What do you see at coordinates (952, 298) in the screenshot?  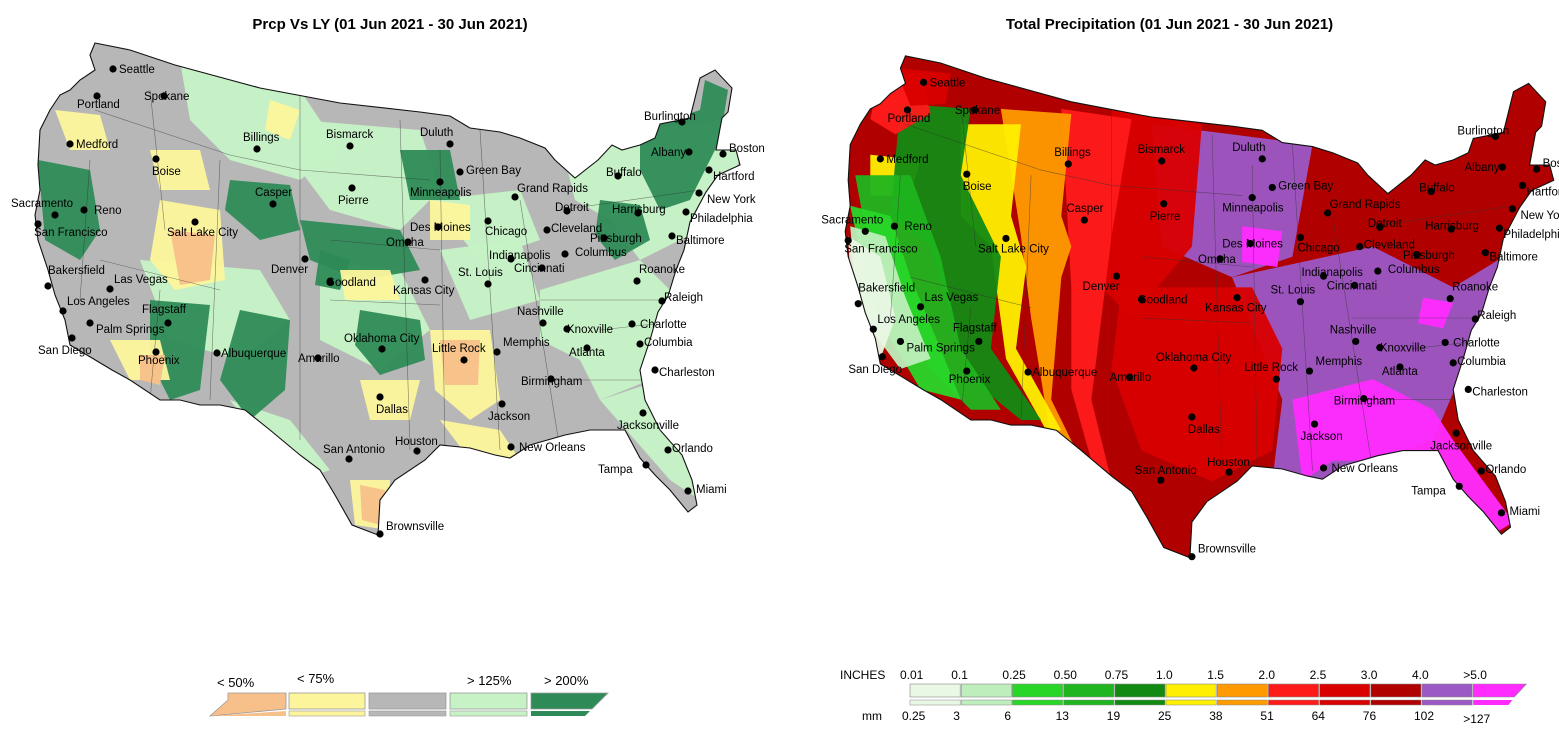 I see `right-city-label: Las Vegas` at bounding box center [952, 298].